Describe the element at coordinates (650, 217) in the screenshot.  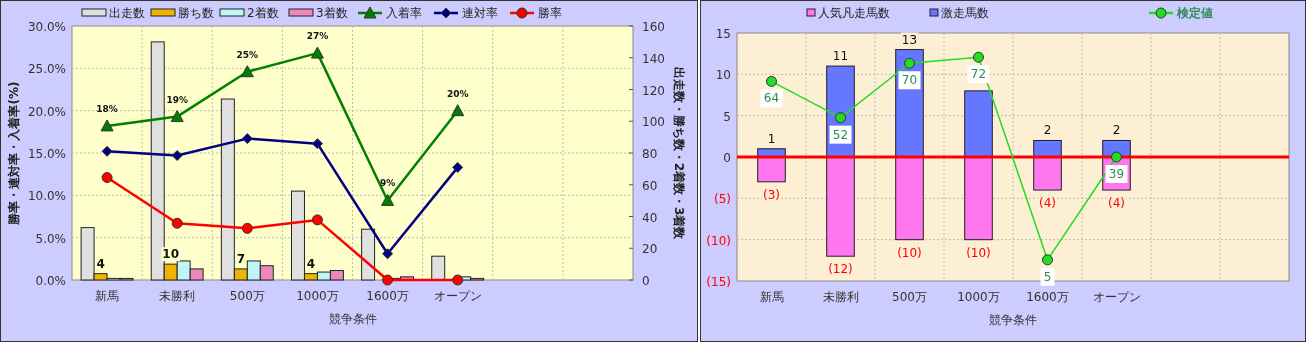
I see `y2-tick-label: 40` at that location.